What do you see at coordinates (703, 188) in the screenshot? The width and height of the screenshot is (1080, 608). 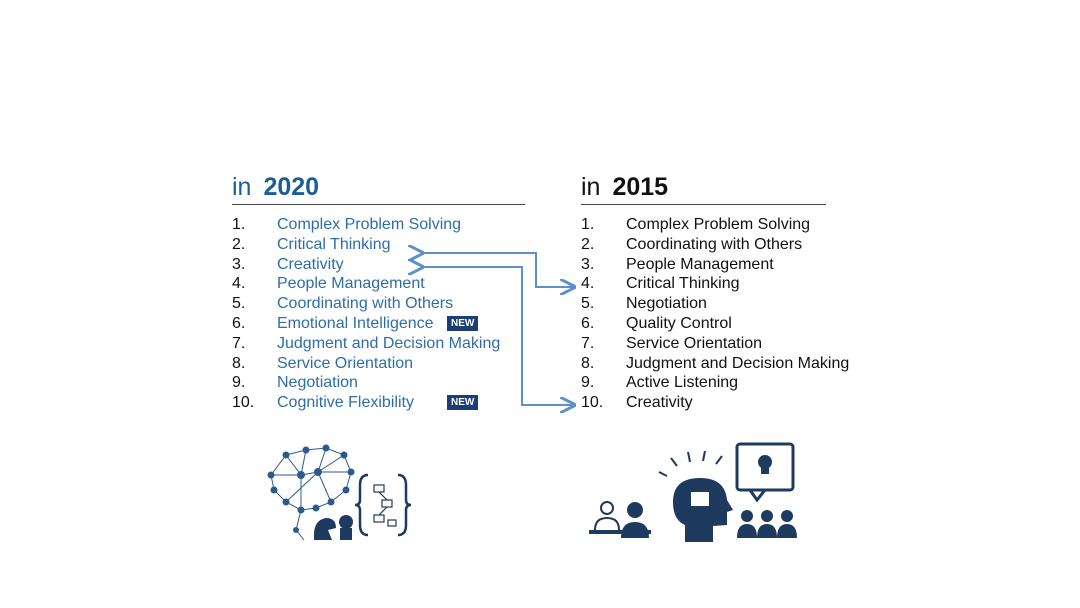 I see `heading-2015: in 2015` at bounding box center [703, 188].